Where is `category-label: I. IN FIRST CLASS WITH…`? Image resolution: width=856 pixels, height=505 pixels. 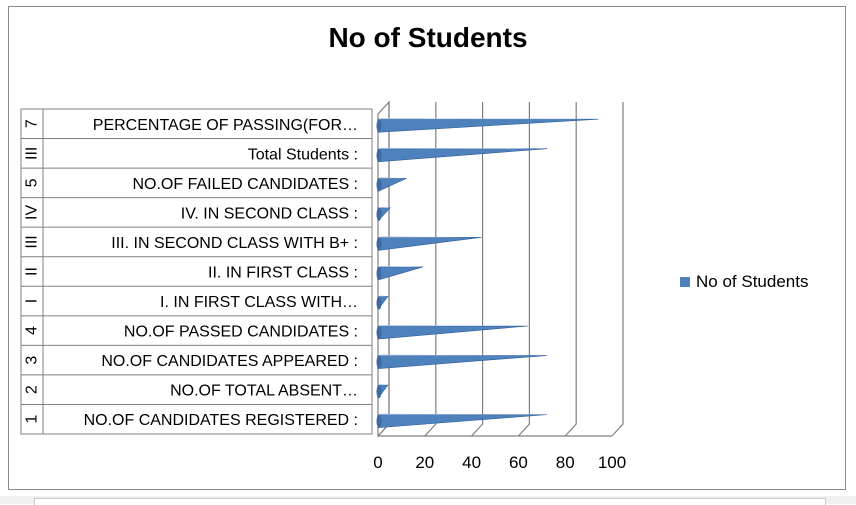 category-label: I. IN FIRST CLASS WITH… is located at coordinates (259, 302).